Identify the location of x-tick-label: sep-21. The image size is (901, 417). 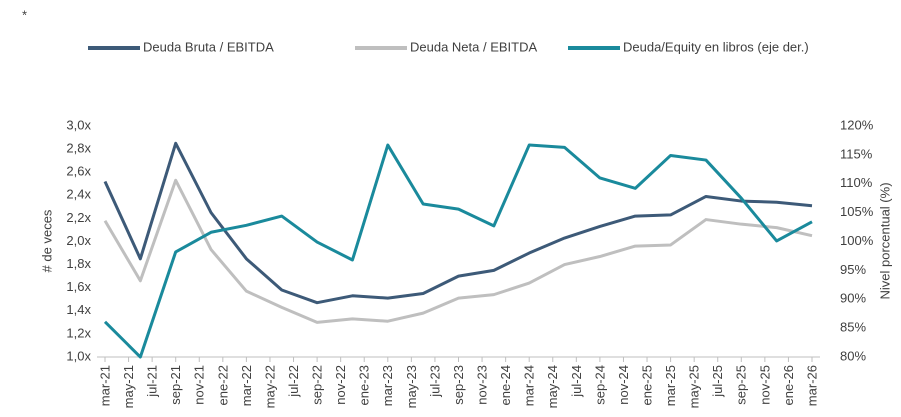
(175, 385).